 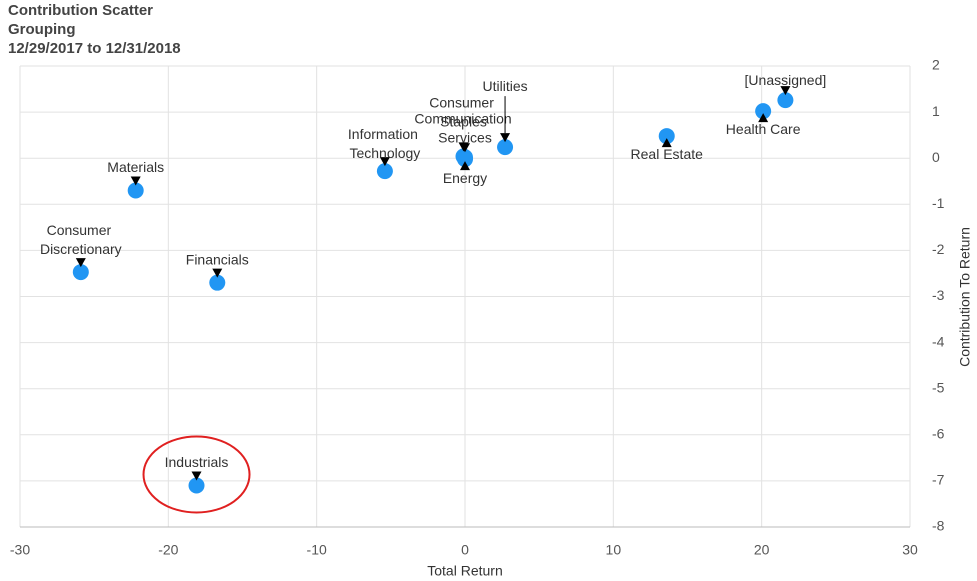 What do you see at coordinates (936, 111) in the screenshot?
I see `y-tick-label: 1` at bounding box center [936, 111].